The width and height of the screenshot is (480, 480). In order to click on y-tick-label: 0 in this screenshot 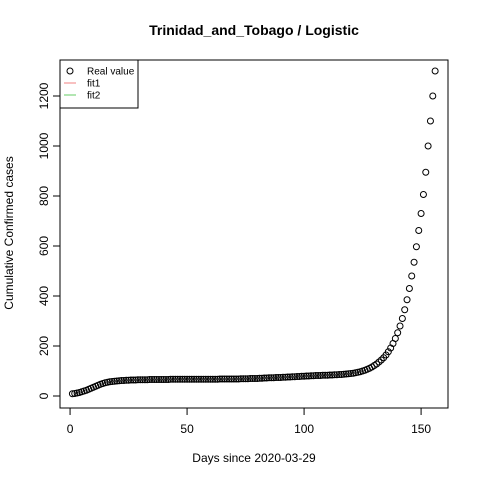, I will do `click(44, 395)`.